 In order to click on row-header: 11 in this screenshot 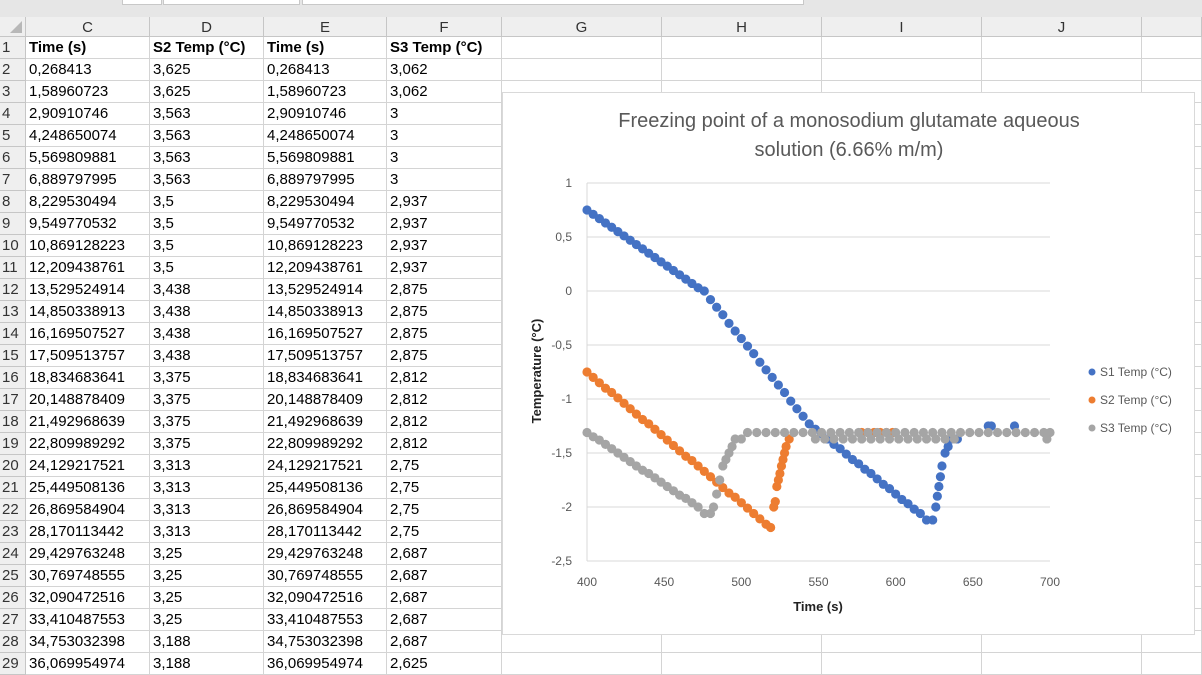, I will do `click(13, 268)`.